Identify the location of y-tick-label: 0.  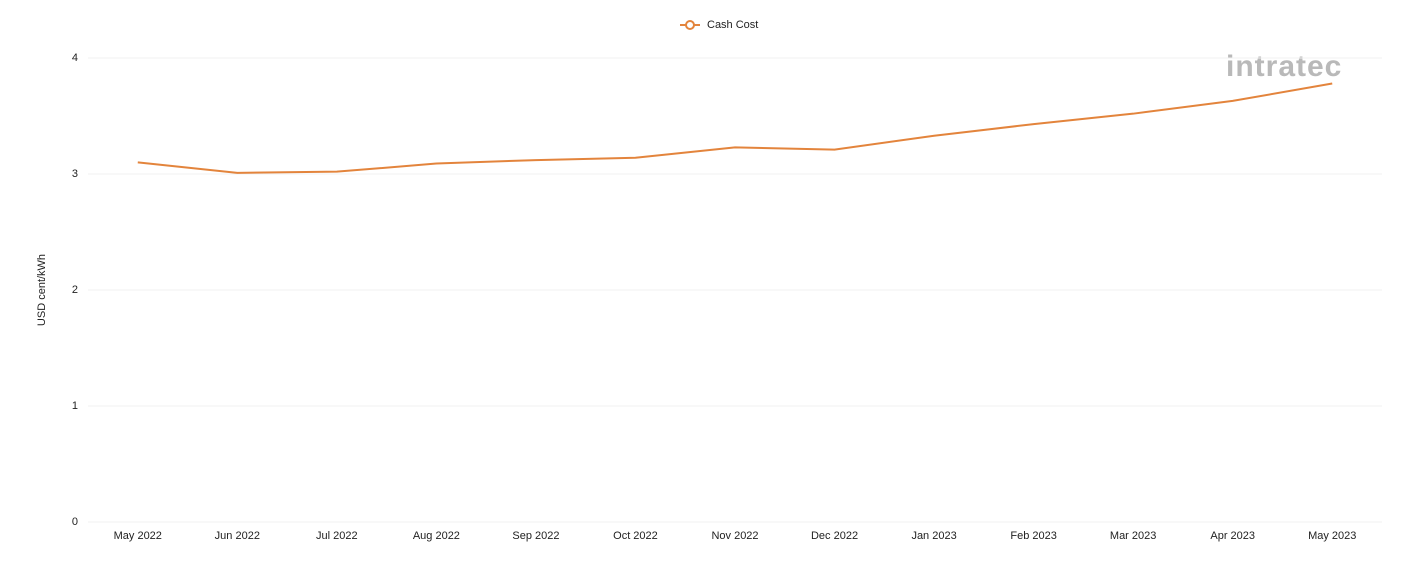
(75, 522).